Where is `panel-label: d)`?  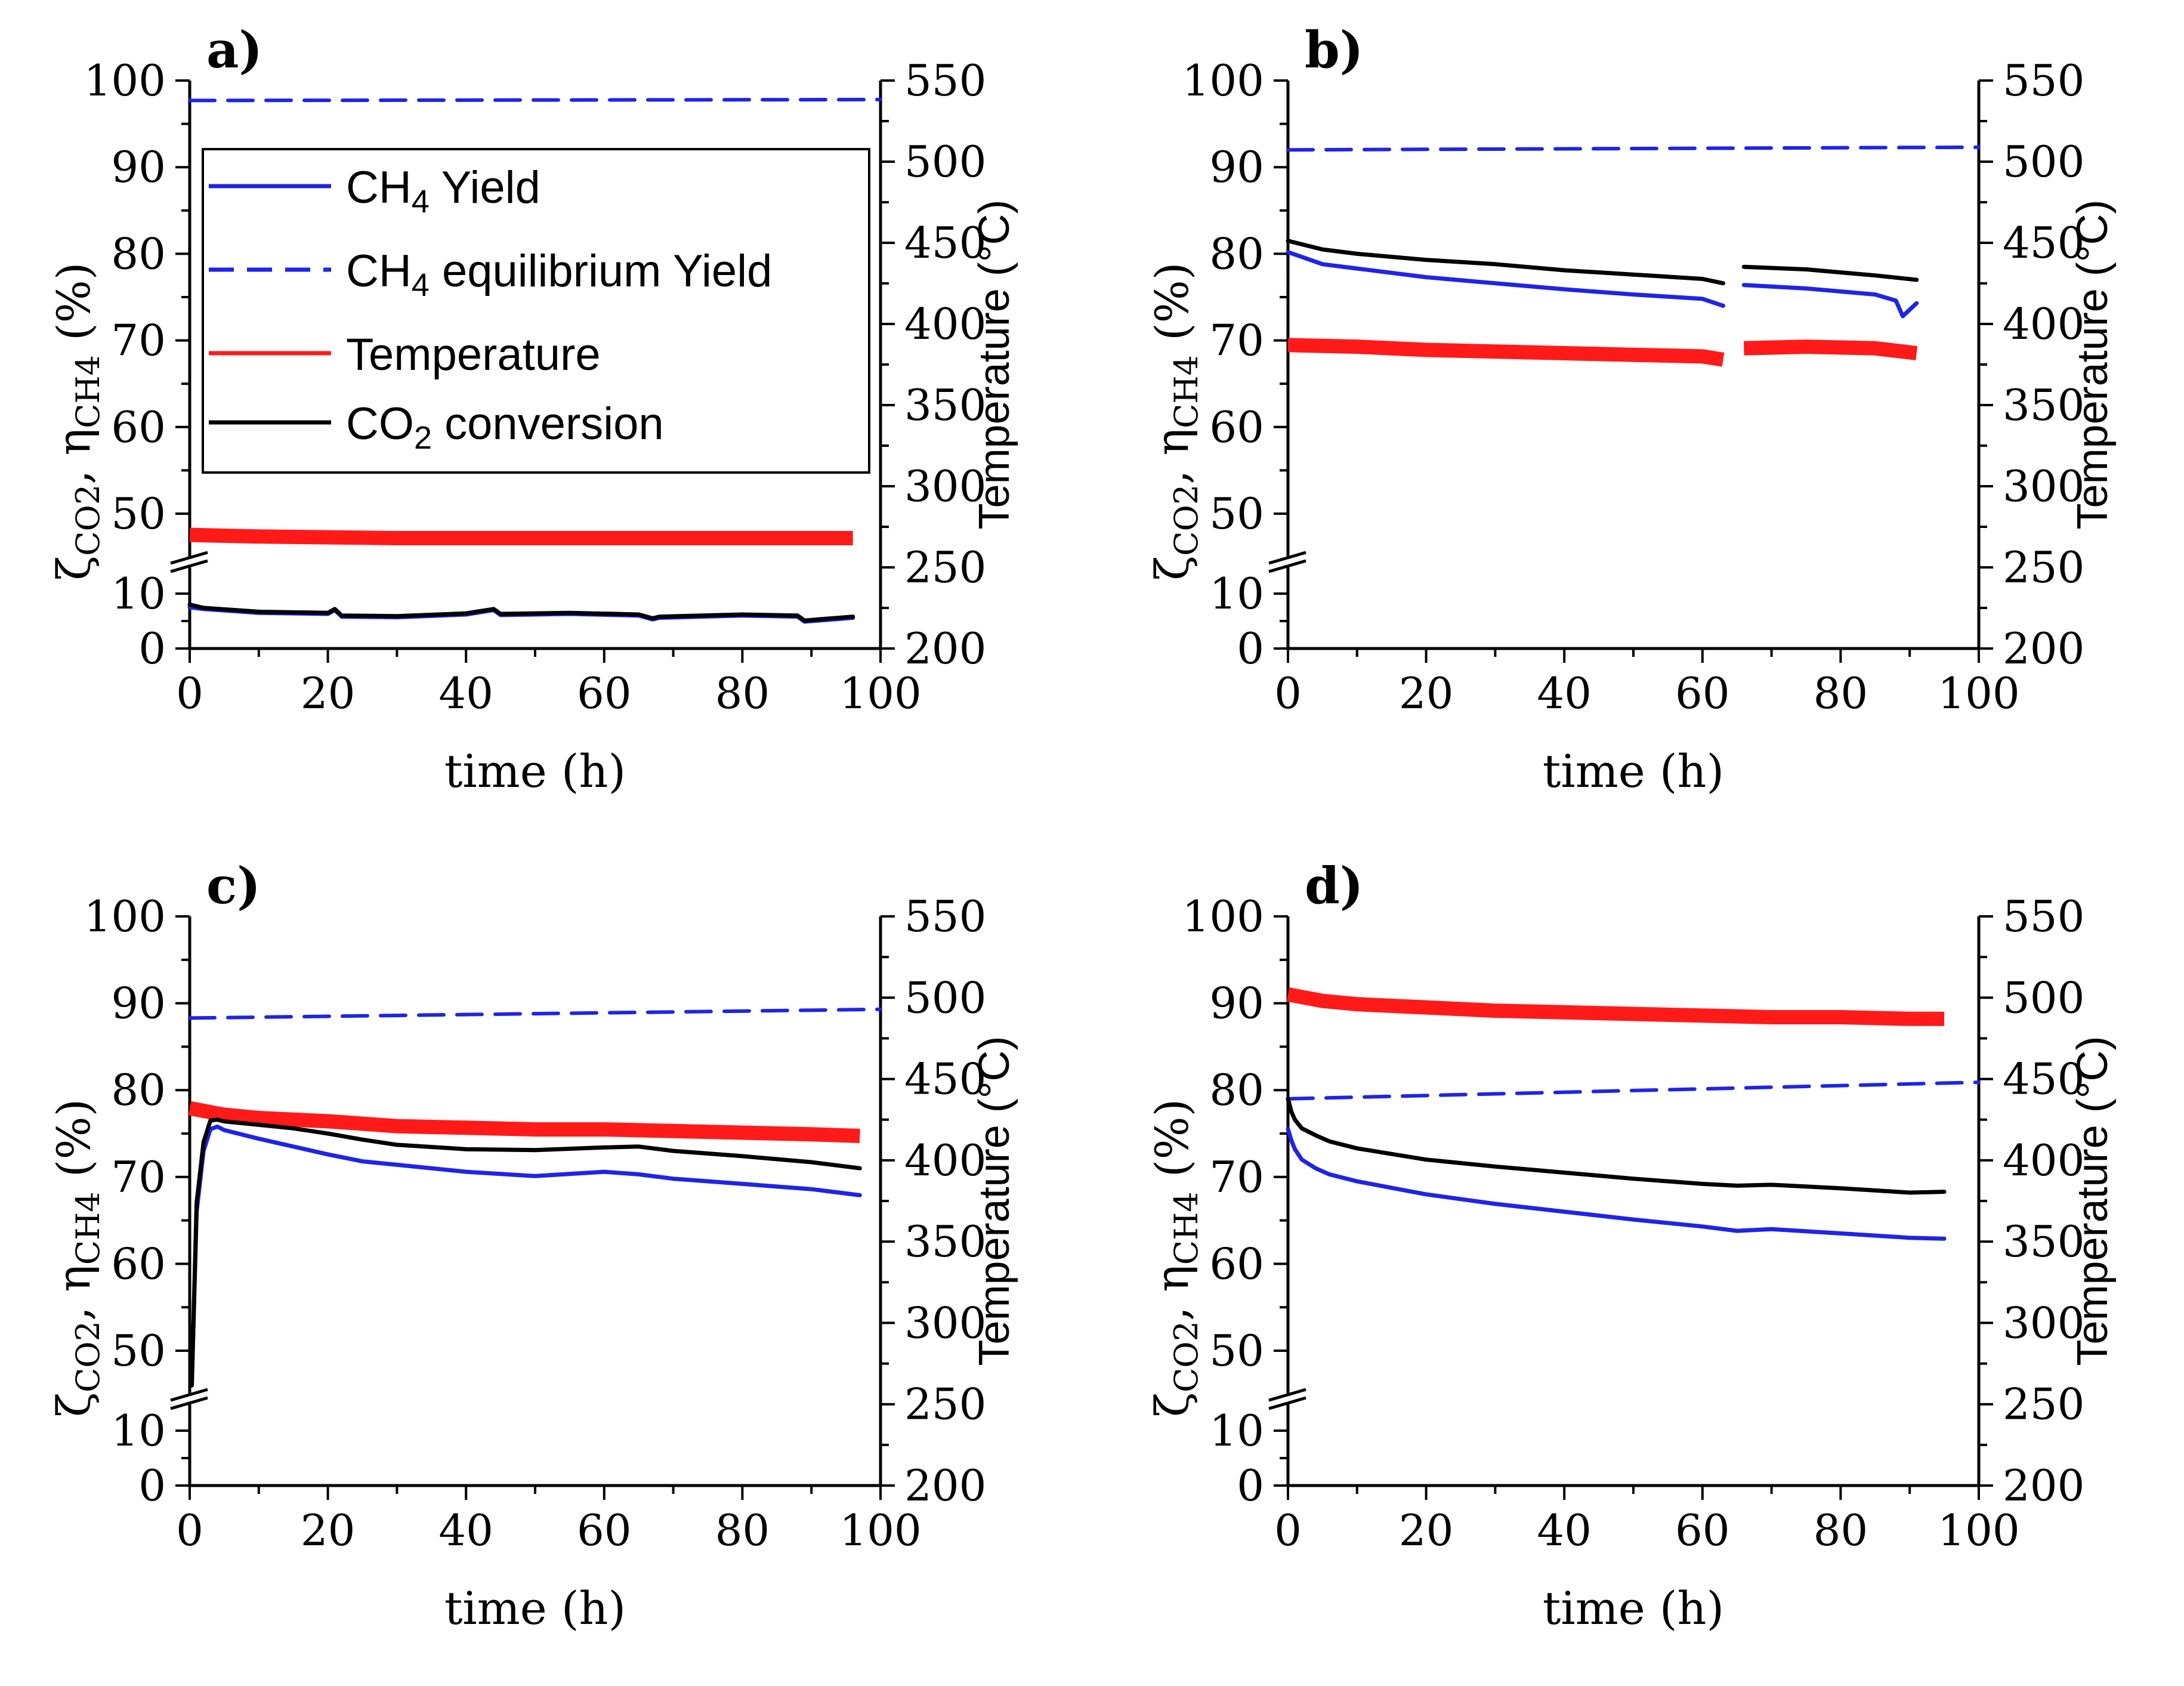 panel-label: d) is located at coordinates (1334, 885).